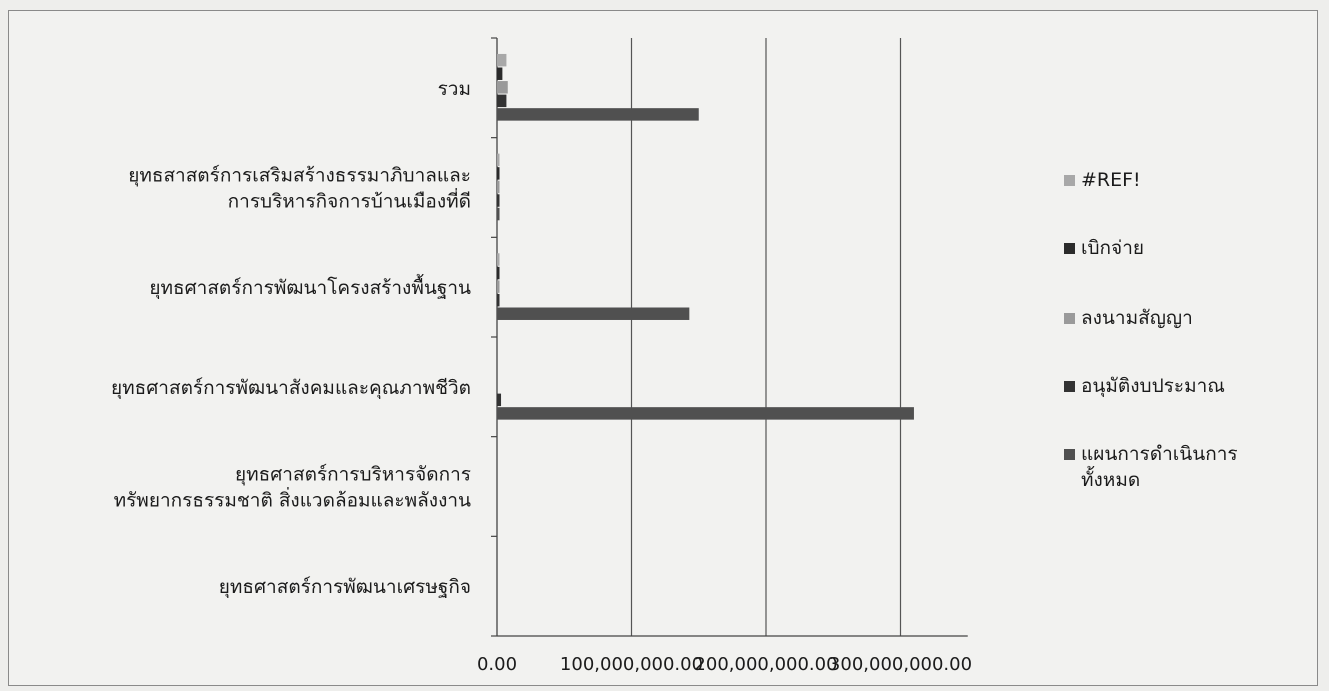 The width and height of the screenshot is (1329, 691). What do you see at coordinates (299, 176) in the screenshot?
I see `category-label: ยุทธสาสตร์การเสริมสร้างธรรมาภิบาลและ` at bounding box center [299, 176].